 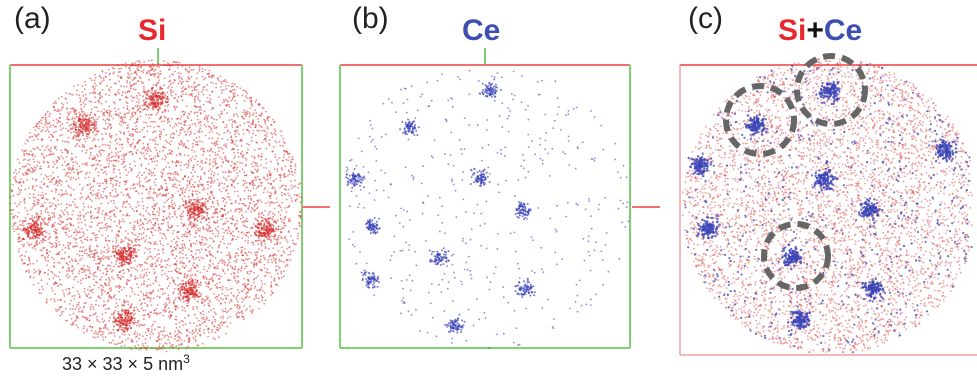 What do you see at coordinates (152, 30) in the screenshot?
I see `panel-a-title: Si` at bounding box center [152, 30].